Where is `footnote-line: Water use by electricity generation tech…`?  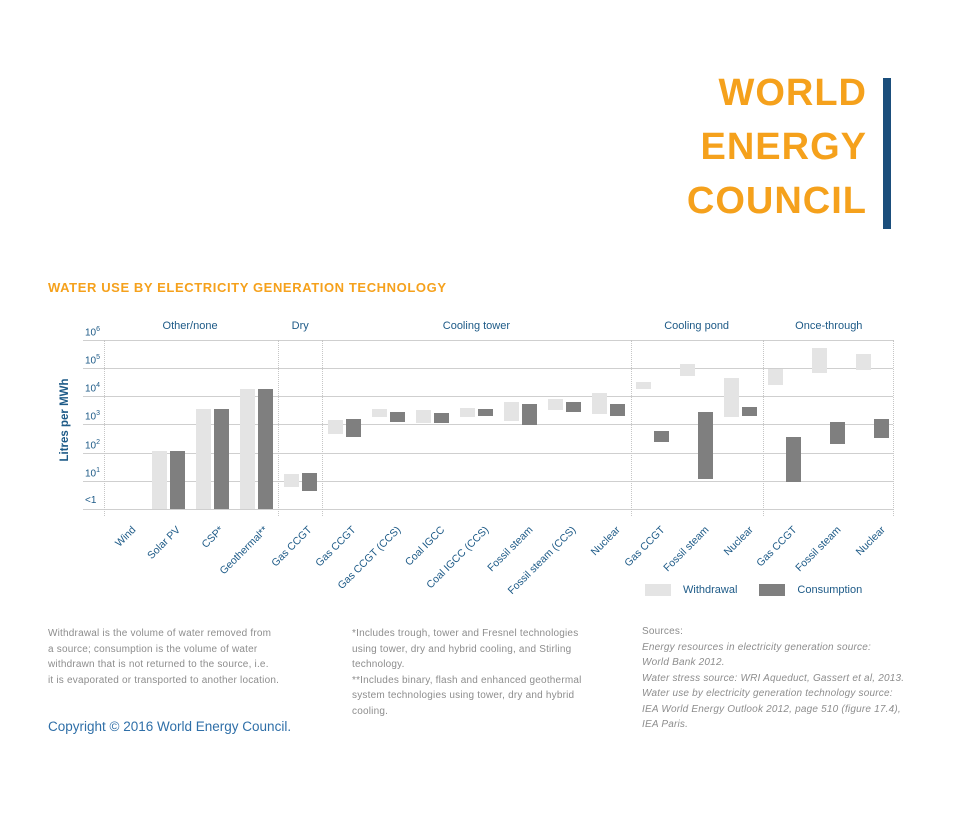
footnote-line: Water use by electricity generation tech… is located at coordinates (767, 693).